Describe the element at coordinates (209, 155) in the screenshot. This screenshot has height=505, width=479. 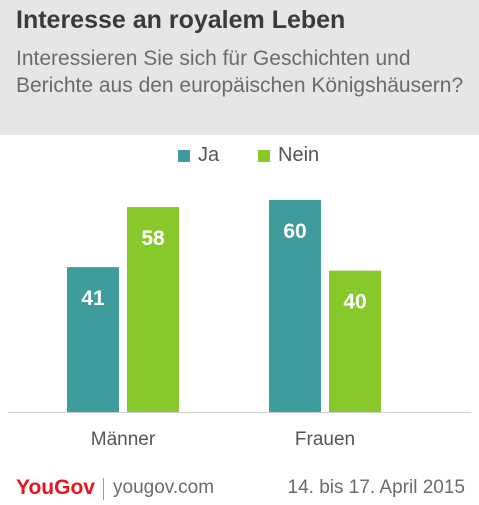
I see `legend-label-ja: Ja` at that location.